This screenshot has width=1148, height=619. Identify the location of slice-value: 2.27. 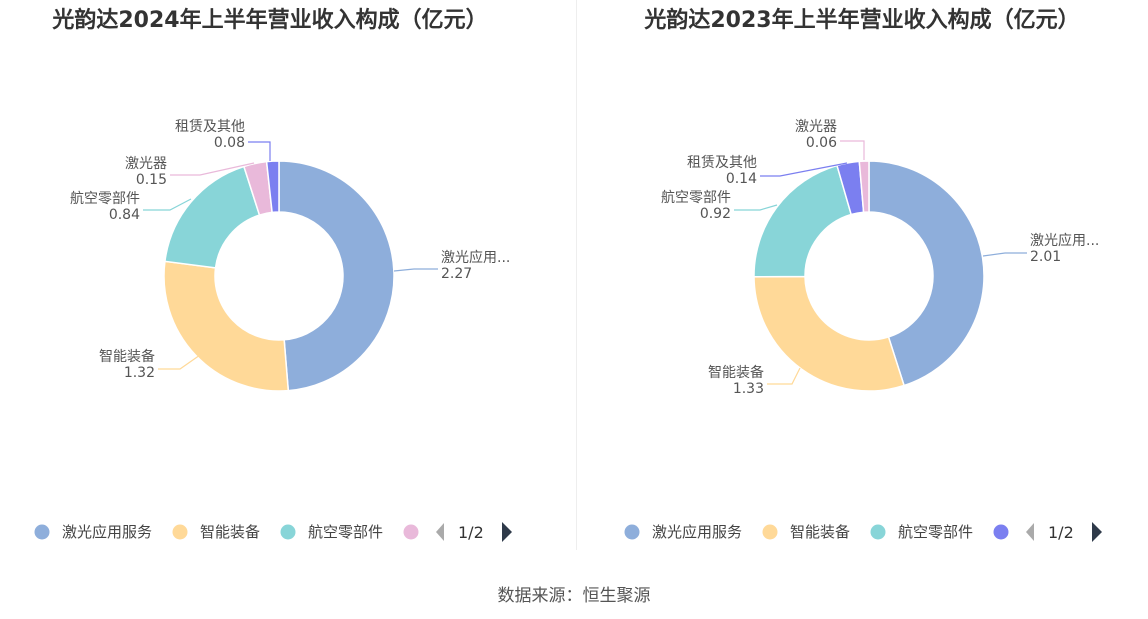
(456, 274).